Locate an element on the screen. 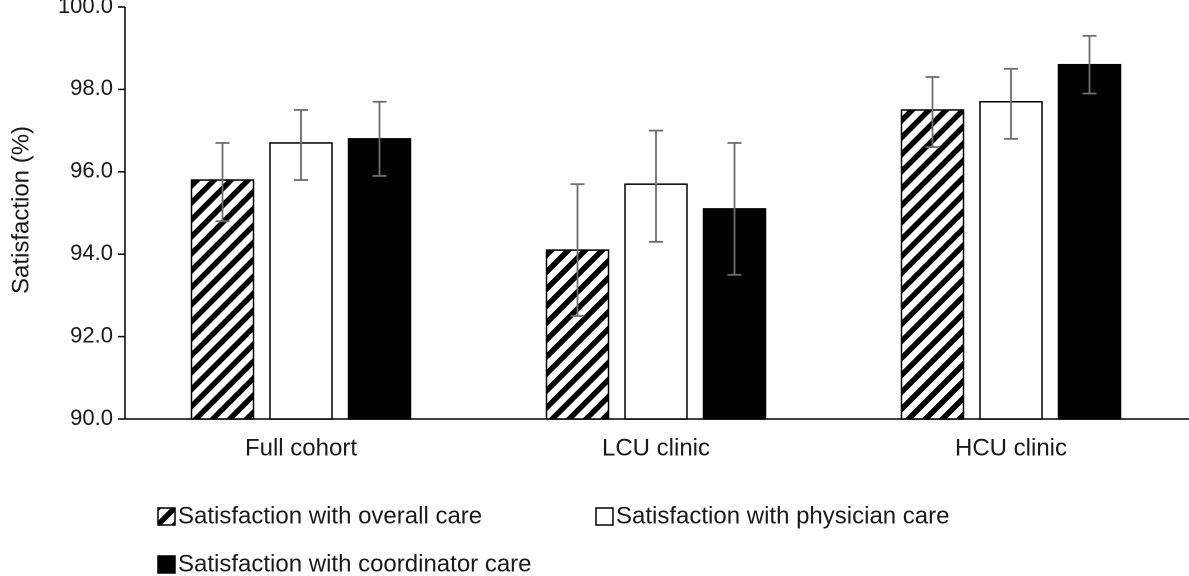  y-tick-label: 100.0 is located at coordinates (85, 9).